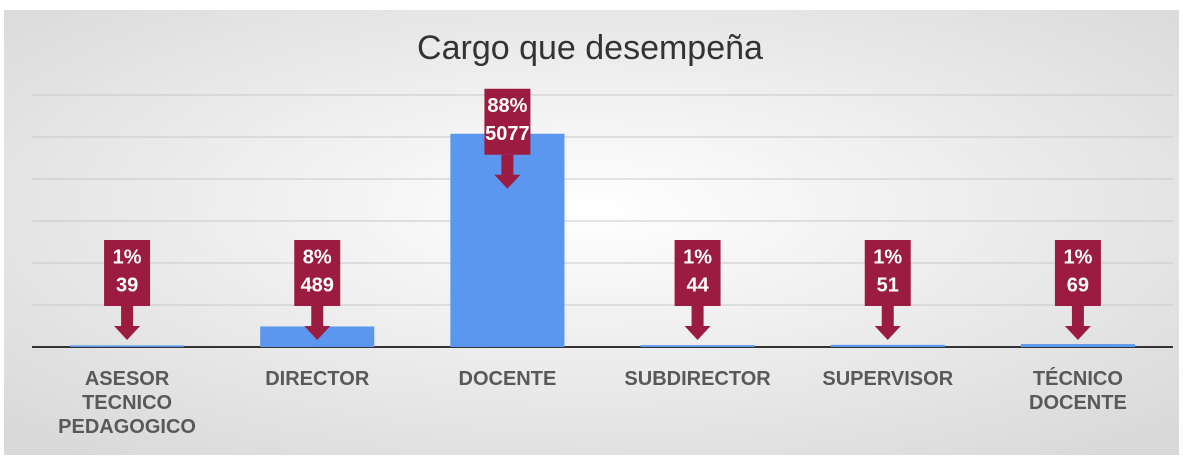 The image size is (1183, 459). I want to click on chart-title: Cargo que desempeña, so click(590, 48).